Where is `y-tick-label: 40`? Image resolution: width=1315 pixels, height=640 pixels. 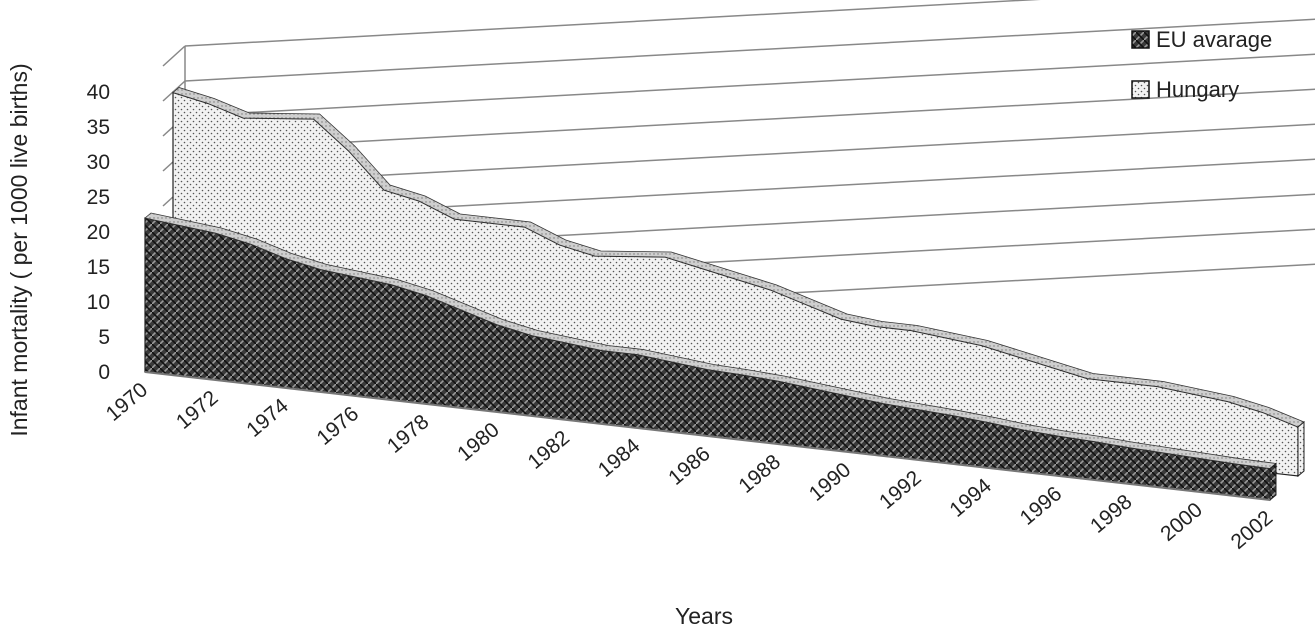 y-tick-label: 40 is located at coordinates (98, 92).